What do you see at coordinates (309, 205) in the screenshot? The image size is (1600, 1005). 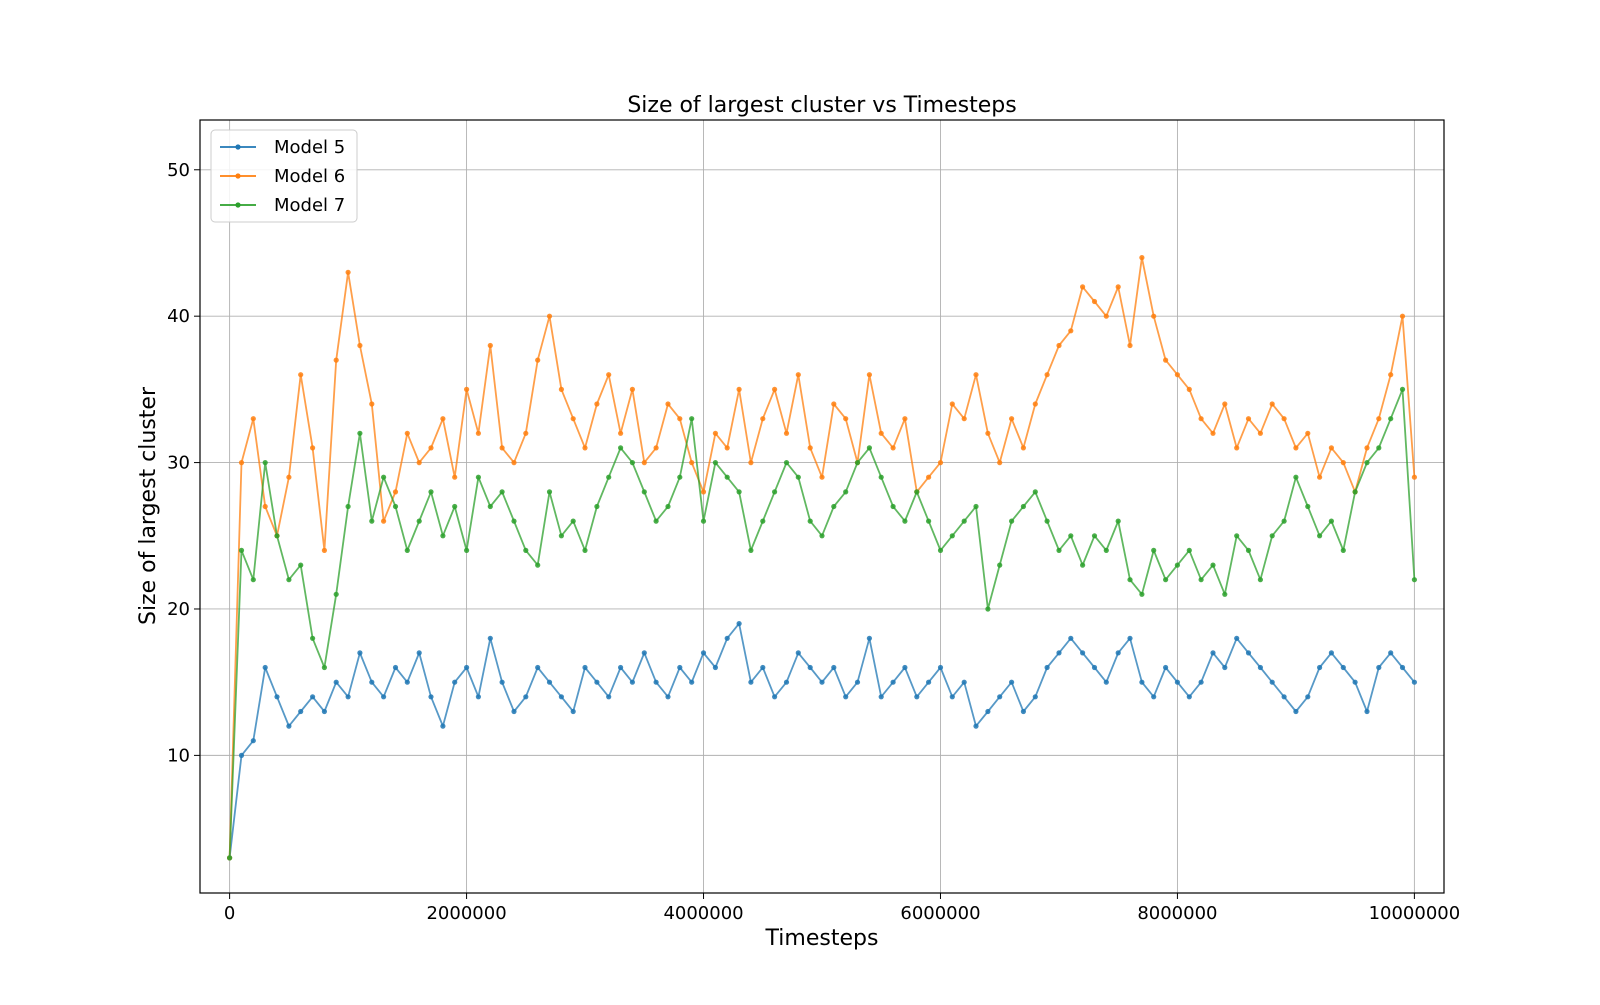 I see `legend-label: Model 7` at bounding box center [309, 205].